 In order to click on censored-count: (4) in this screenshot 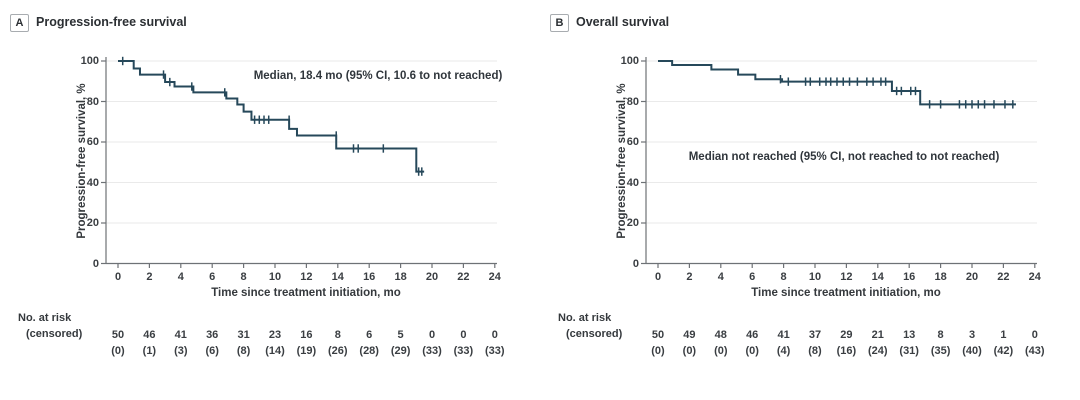, I will do `click(783, 351)`.